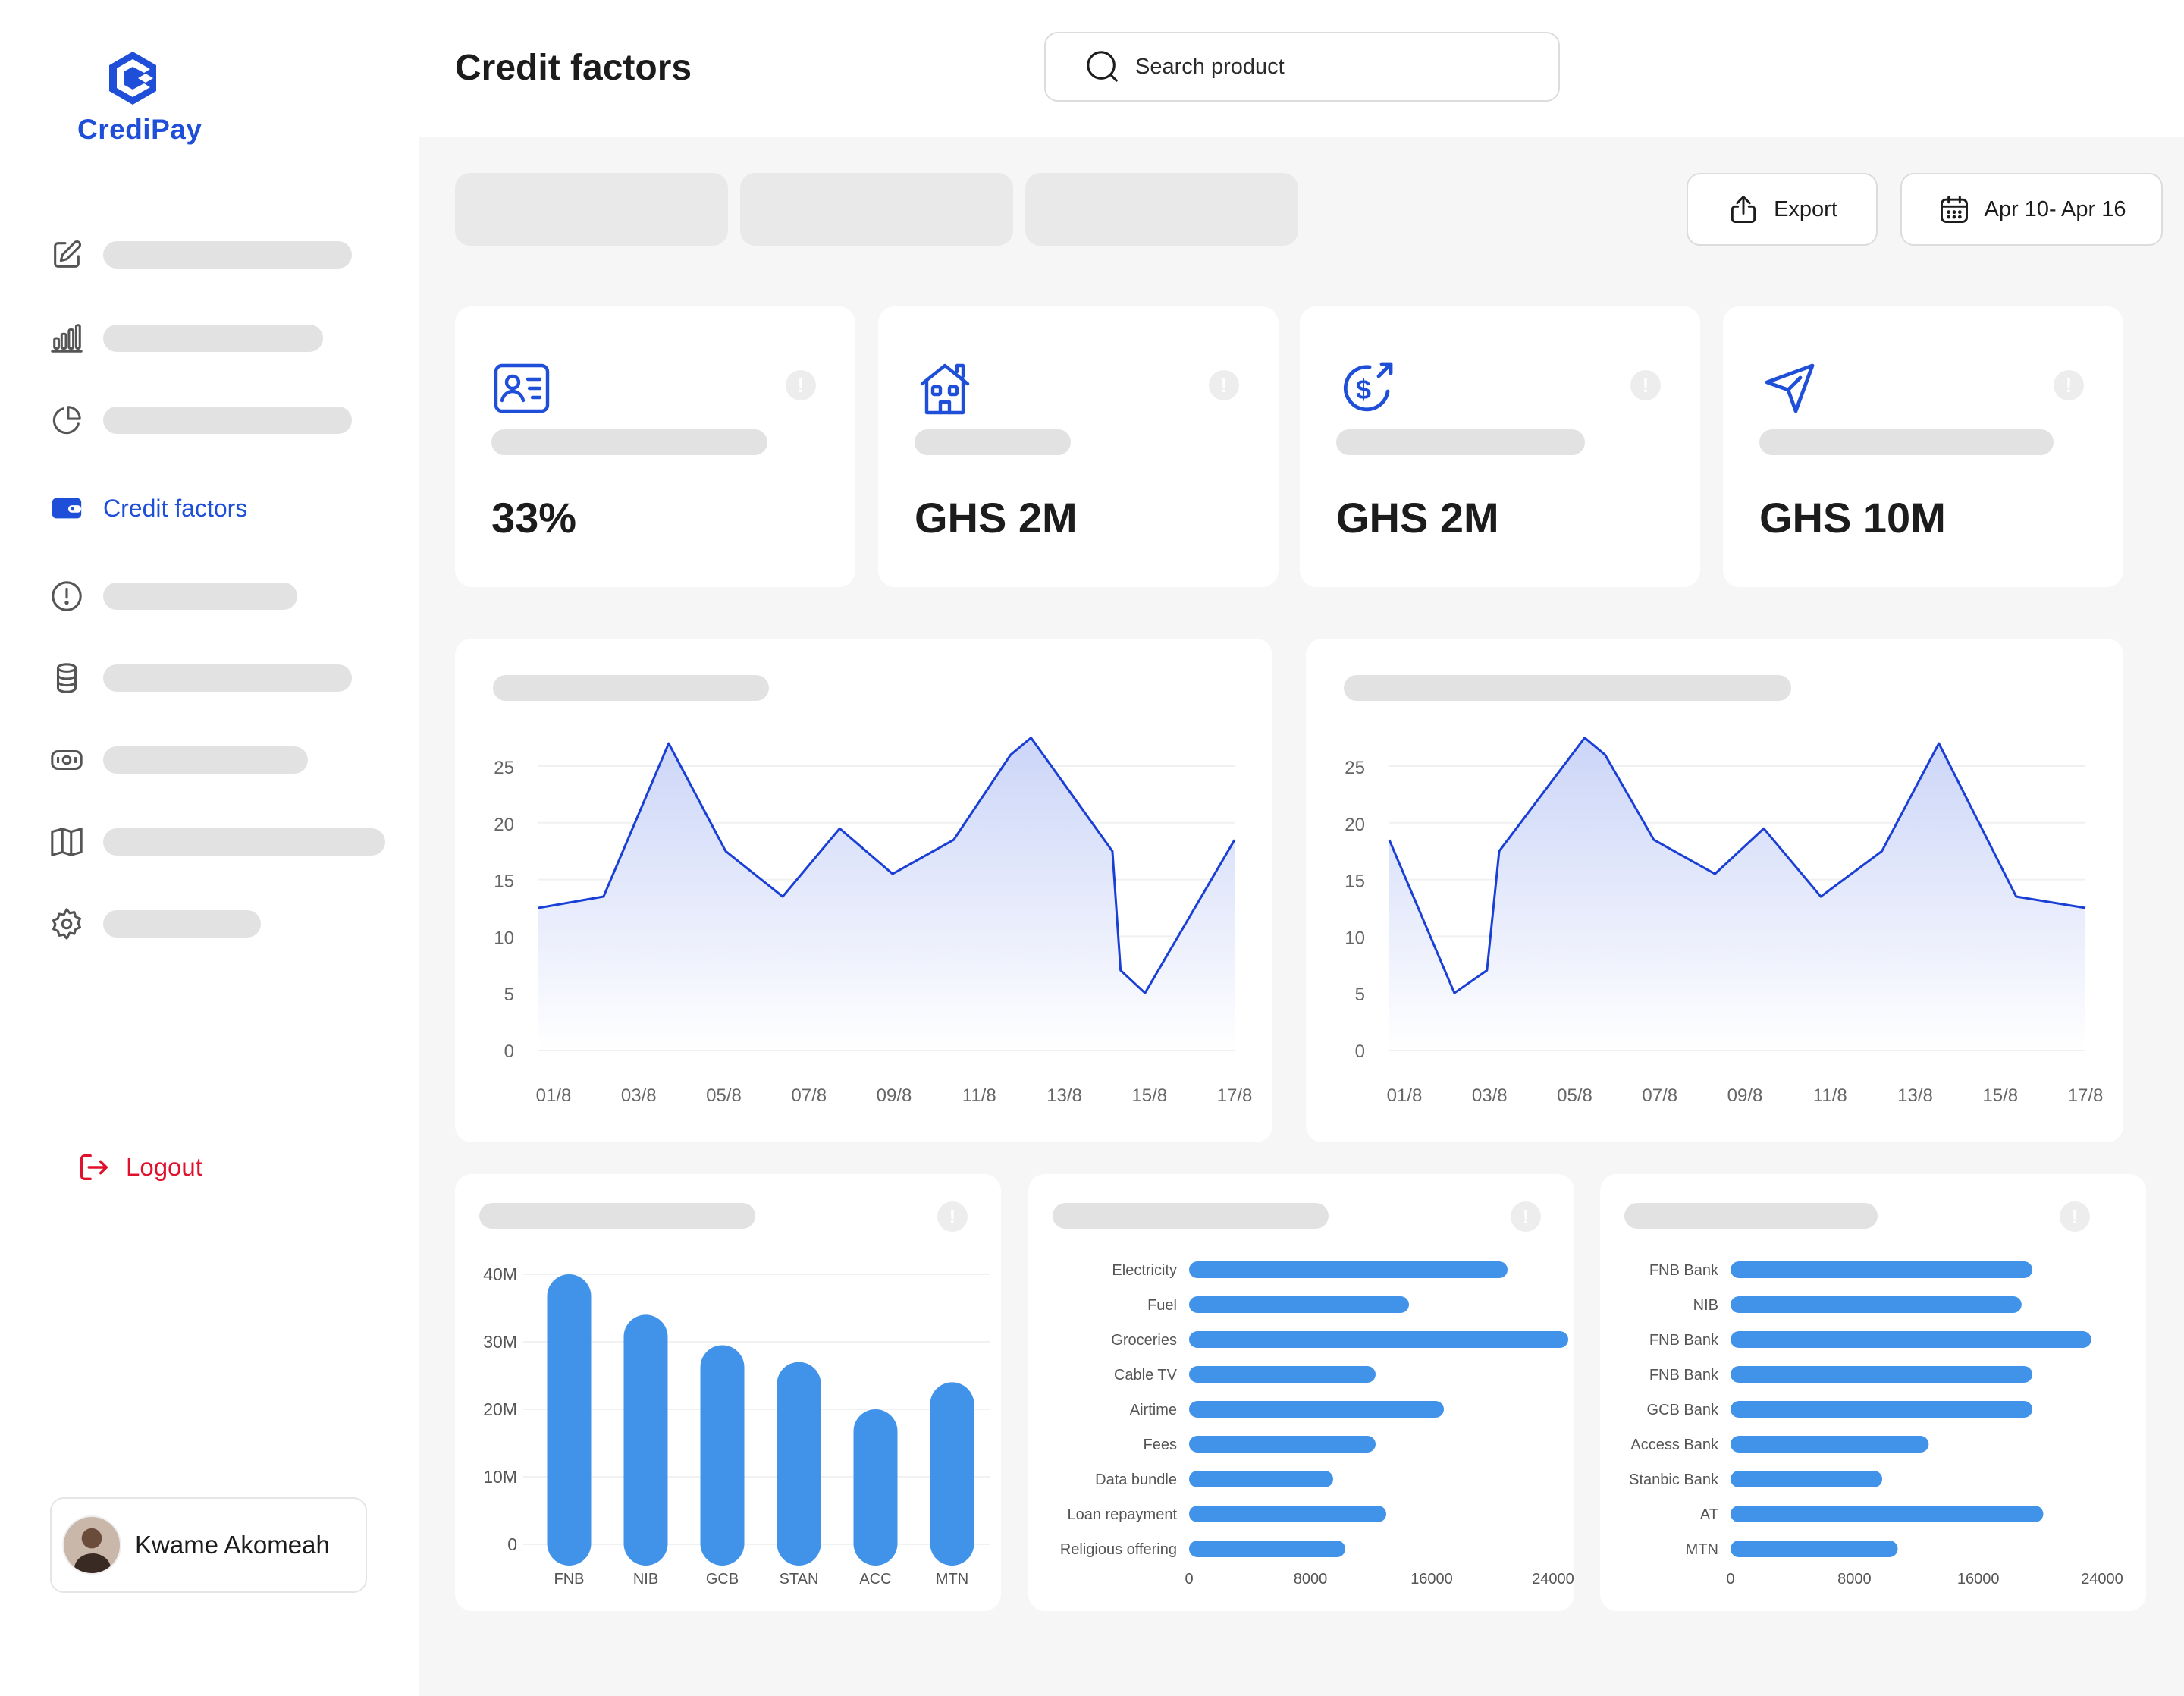 The image size is (2184, 1696). I want to click on y-tick-label: Access Bank, so click(1674, 1445).